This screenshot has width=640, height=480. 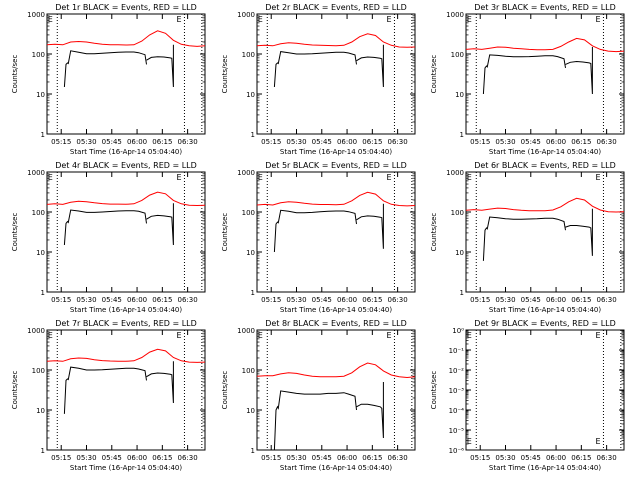 What do you see at coordinates (545, 165) in the screenshot?
I see `chart-title: Det 6r BLACK = Events, RED = LLD` at bounding box center [545, 165].